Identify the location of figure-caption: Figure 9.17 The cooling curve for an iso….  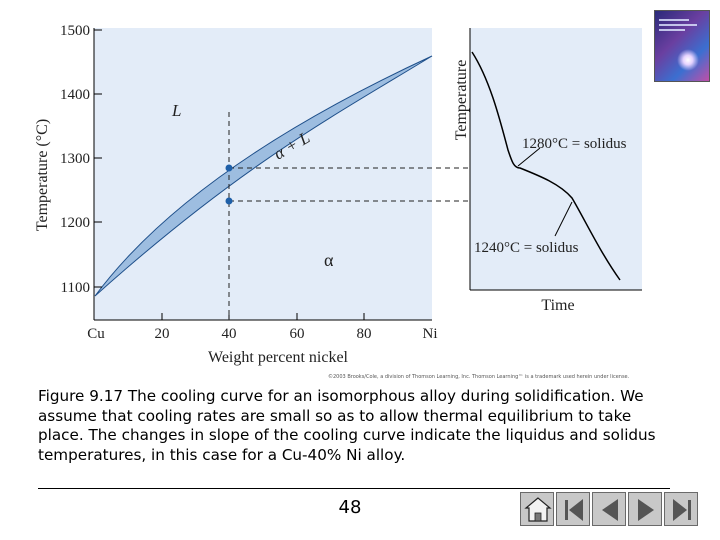
(347, 425).